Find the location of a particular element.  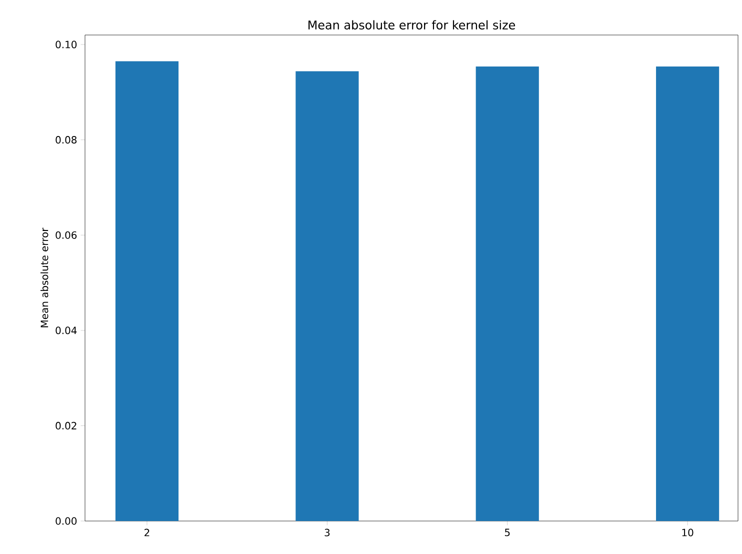

chart-title: Mean absolute error for kernel size is located at coordinates (412, 25).